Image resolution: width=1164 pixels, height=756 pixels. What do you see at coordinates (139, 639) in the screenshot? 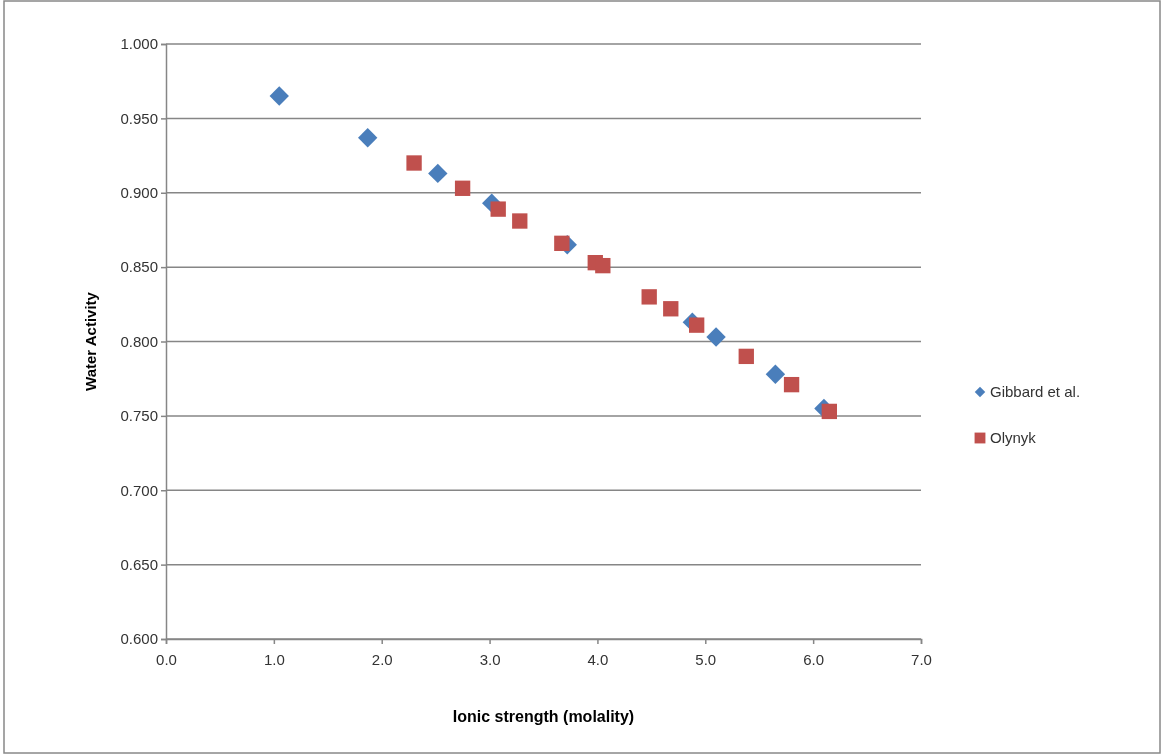
I see `y-tick-label: 0.600` at bounding box center [139, 639].